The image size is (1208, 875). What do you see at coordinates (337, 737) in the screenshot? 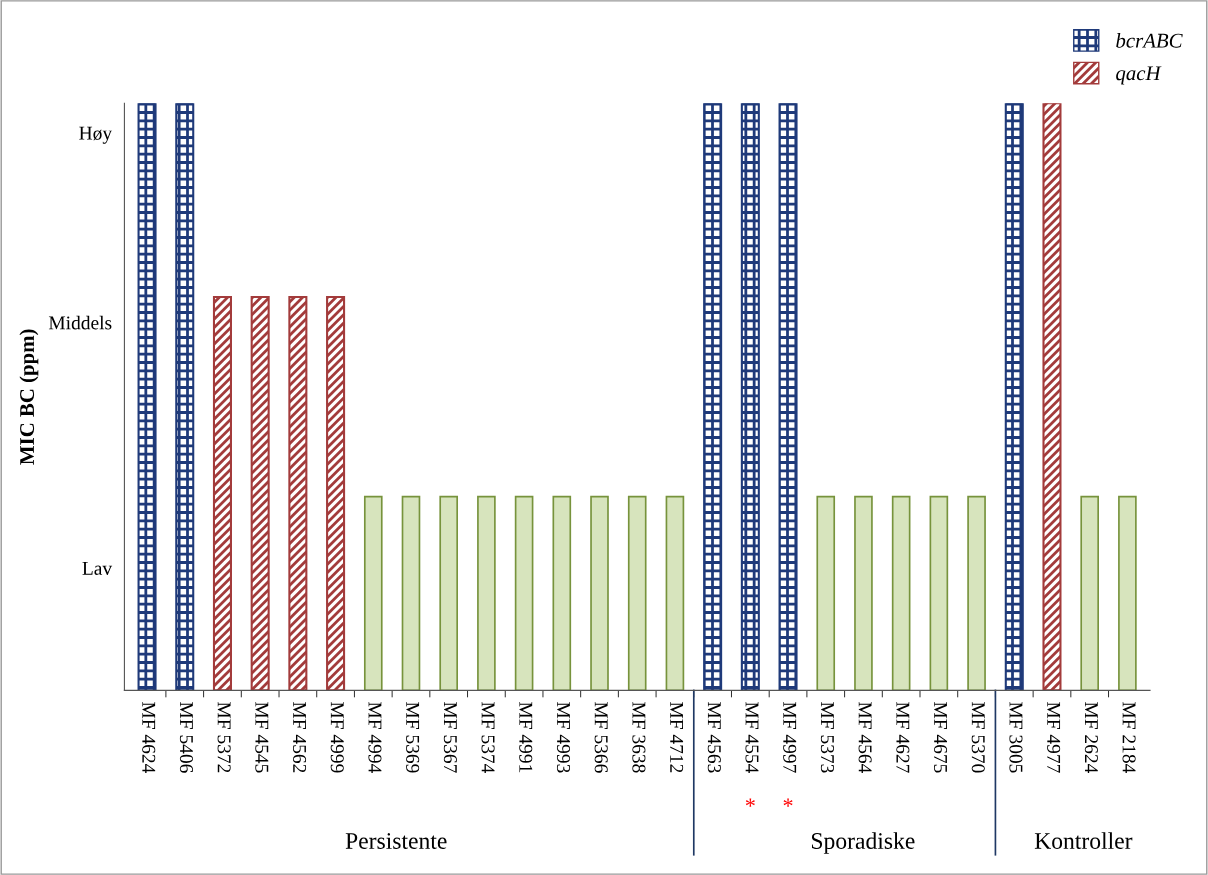
I see `x-tick-label: MF 4999` at bounding box center [337, 737].